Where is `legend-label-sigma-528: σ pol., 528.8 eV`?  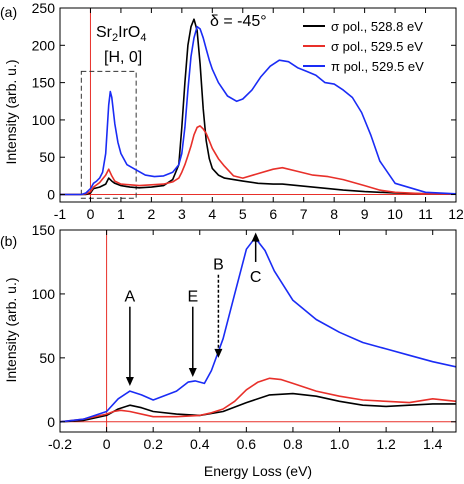 legend-label-sigma-528: σ pol., 528.8 eV is located at coordinates (377, 26).